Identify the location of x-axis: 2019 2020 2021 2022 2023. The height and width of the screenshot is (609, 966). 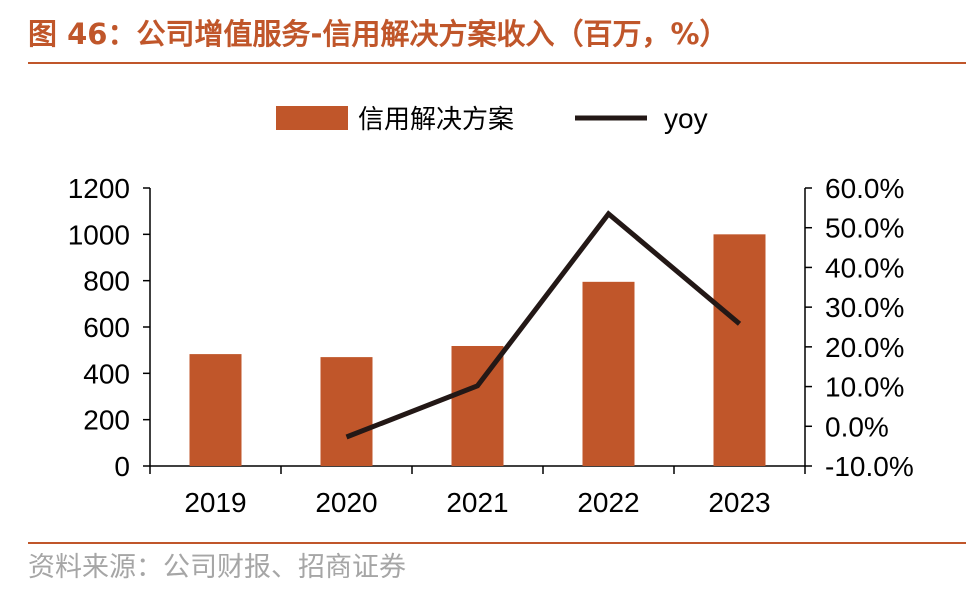
(477, 491).